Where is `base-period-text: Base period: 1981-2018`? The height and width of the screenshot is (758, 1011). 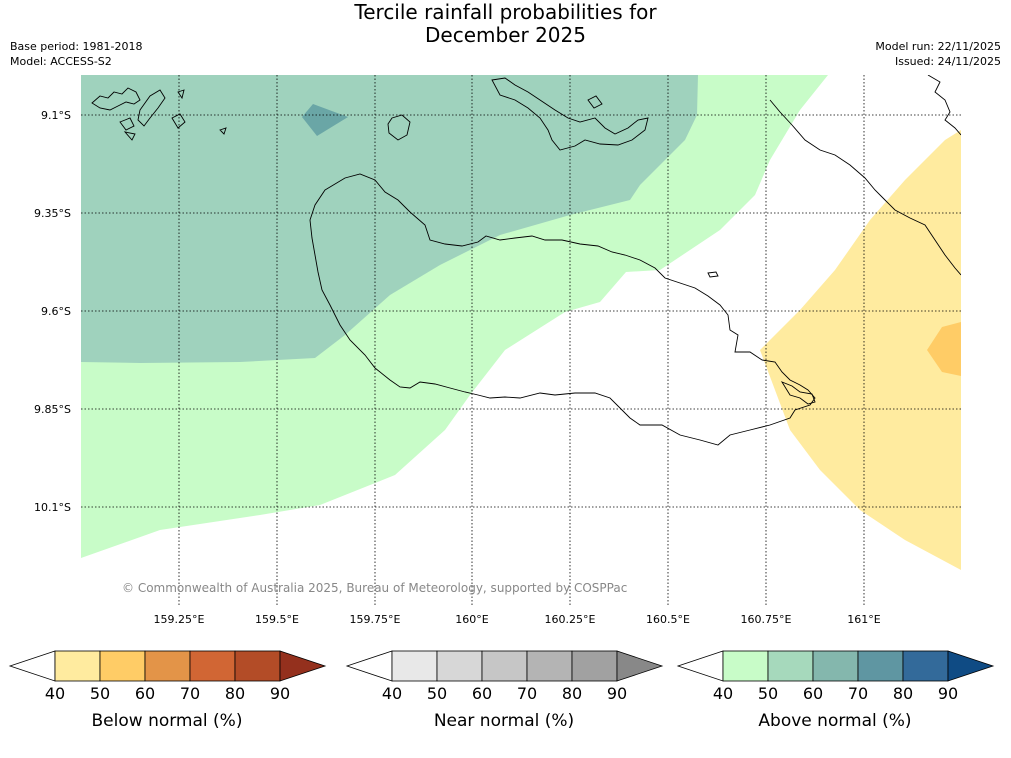 base-period-text: Base period: 1981-2018 is located at coordinates (76, 46).